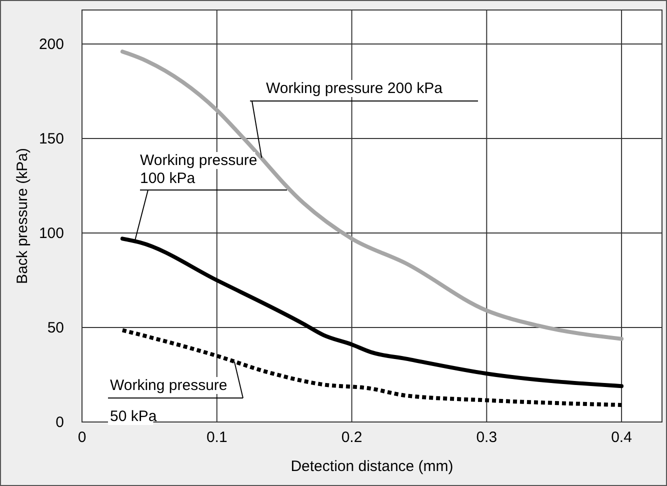  What do you see at coordinates (355, 88) in the screenshot?
I see `text: Working pressure 200 kPa` at bounding box center [355, 88].